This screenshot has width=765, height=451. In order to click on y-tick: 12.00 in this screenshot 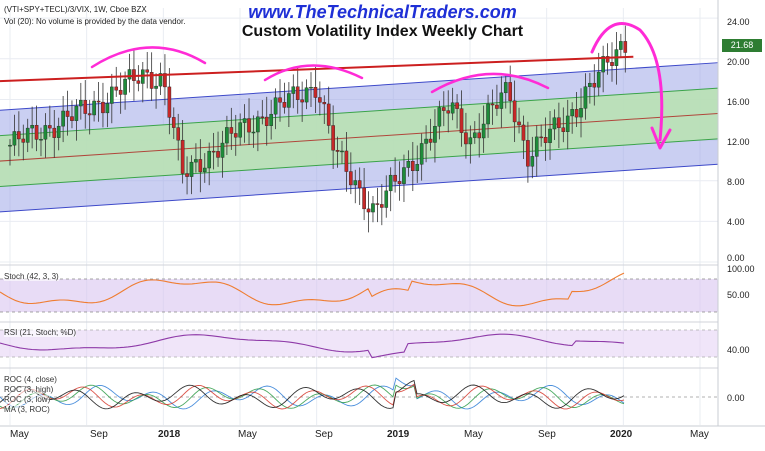, I will do `click(738, 142)`.